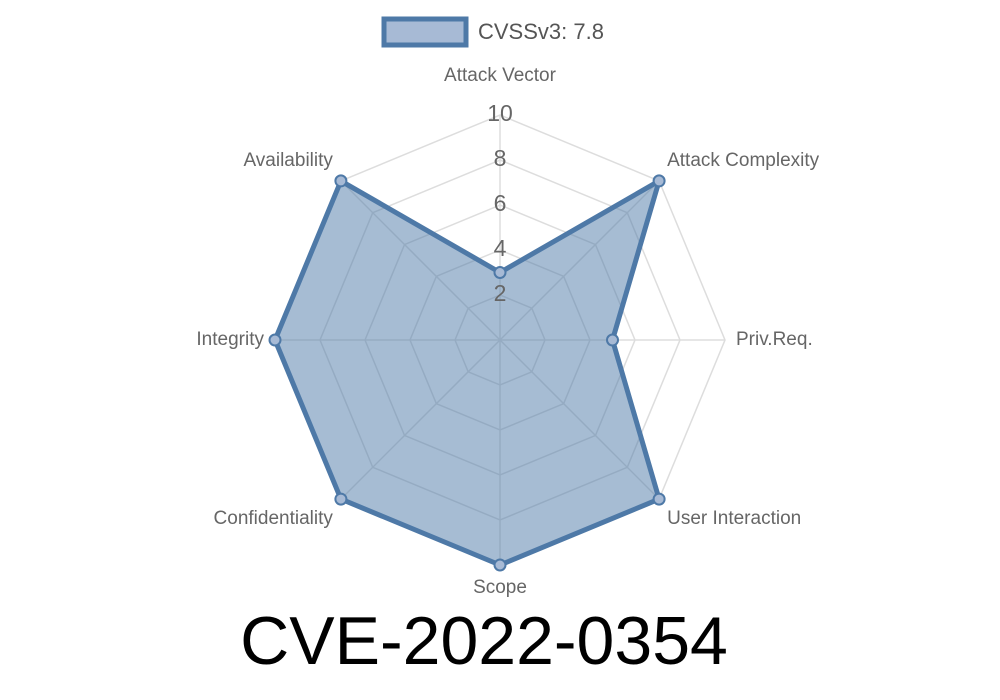 This screenshot has width=1000, height=700. Describe the element at coordinates (541, 31) in the screenshot. I see `legend-label: CVSSv3: 7.8` at that location.